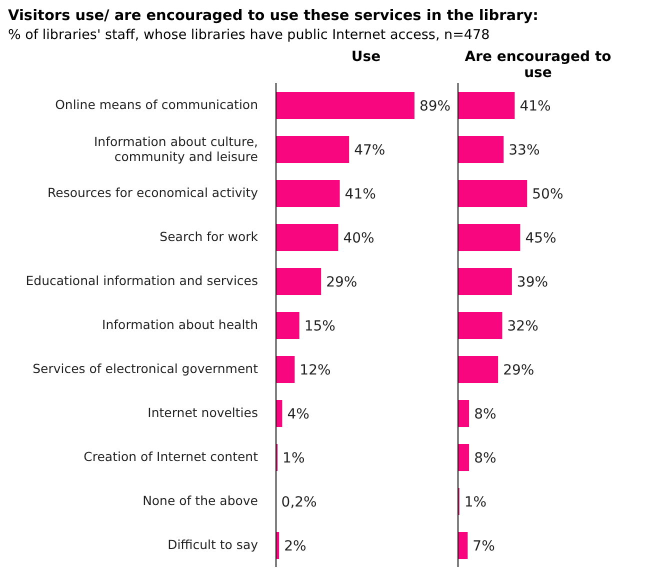 Image resolution: width=657 pixels, height=578 pixels. I want to click on y-tick-label: None of the above, so click(200, 500).